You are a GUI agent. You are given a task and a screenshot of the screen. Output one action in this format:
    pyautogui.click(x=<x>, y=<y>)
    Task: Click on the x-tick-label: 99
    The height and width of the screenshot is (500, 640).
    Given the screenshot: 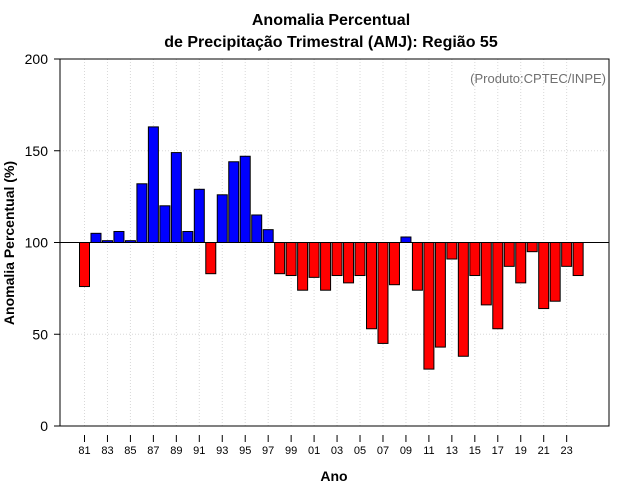 What is the action you would take?
    pyautogui.click(x=291, y=451)
    